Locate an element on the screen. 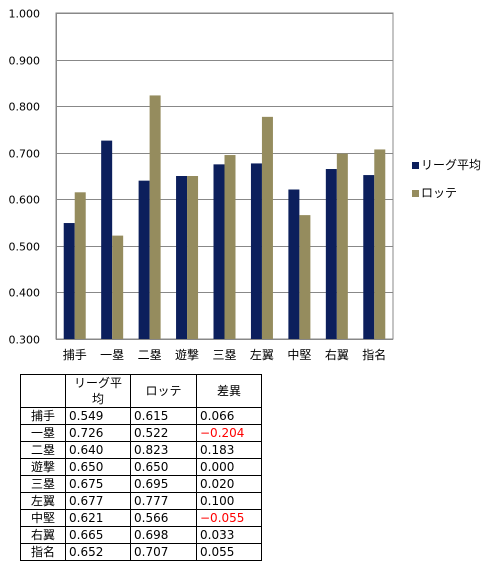 The width and height of the screenshot is (498, 561). y-tick-label: 0.900 is located at coordinates (25, 61).